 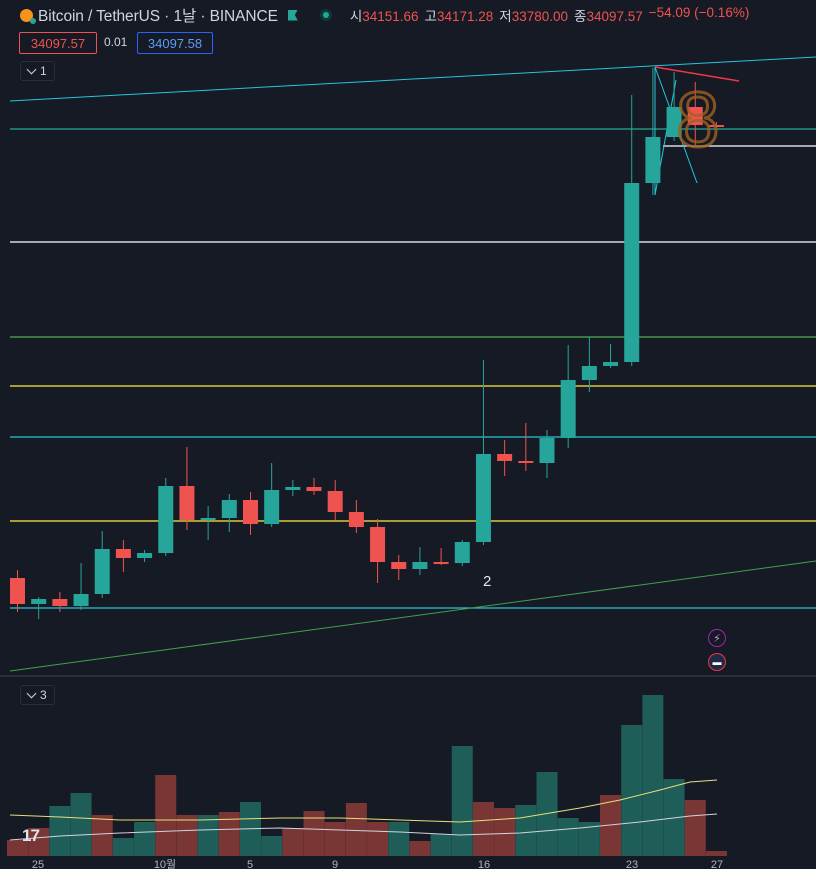 I want to click on buy-price-button: 34097.58, so click(x=175, y=43).